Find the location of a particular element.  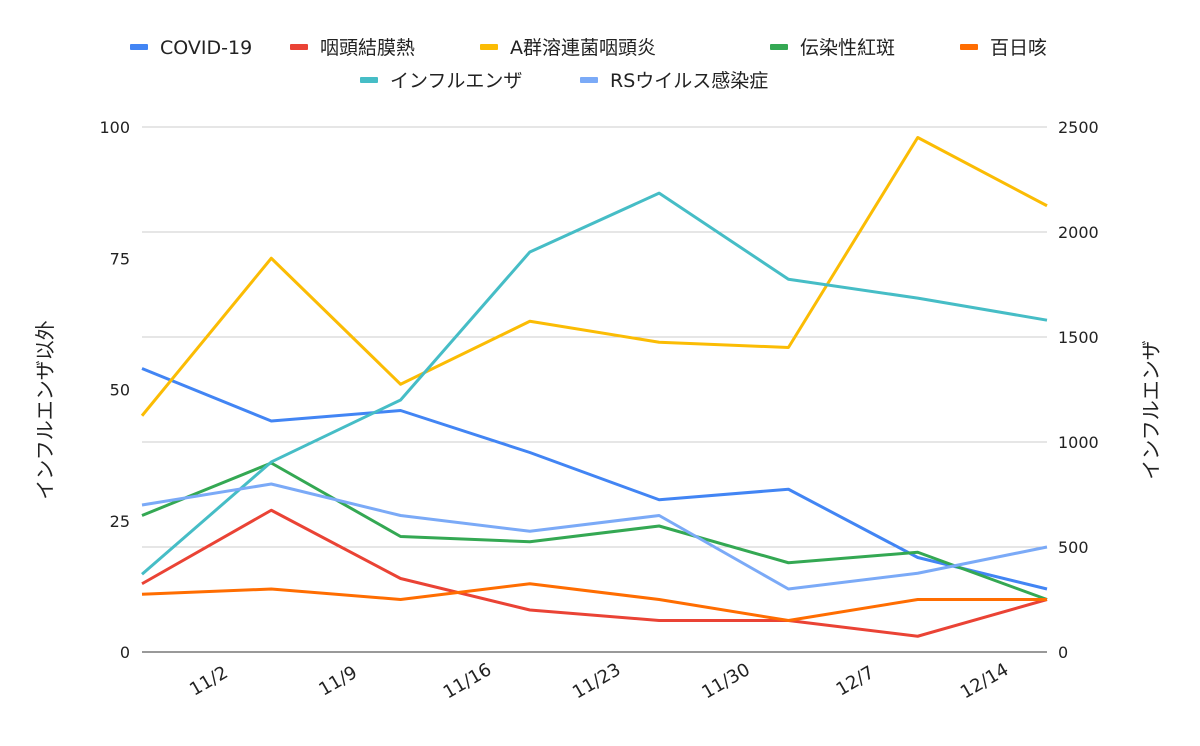

right-tick-label: 500 is located at coordinates (1073, 547).